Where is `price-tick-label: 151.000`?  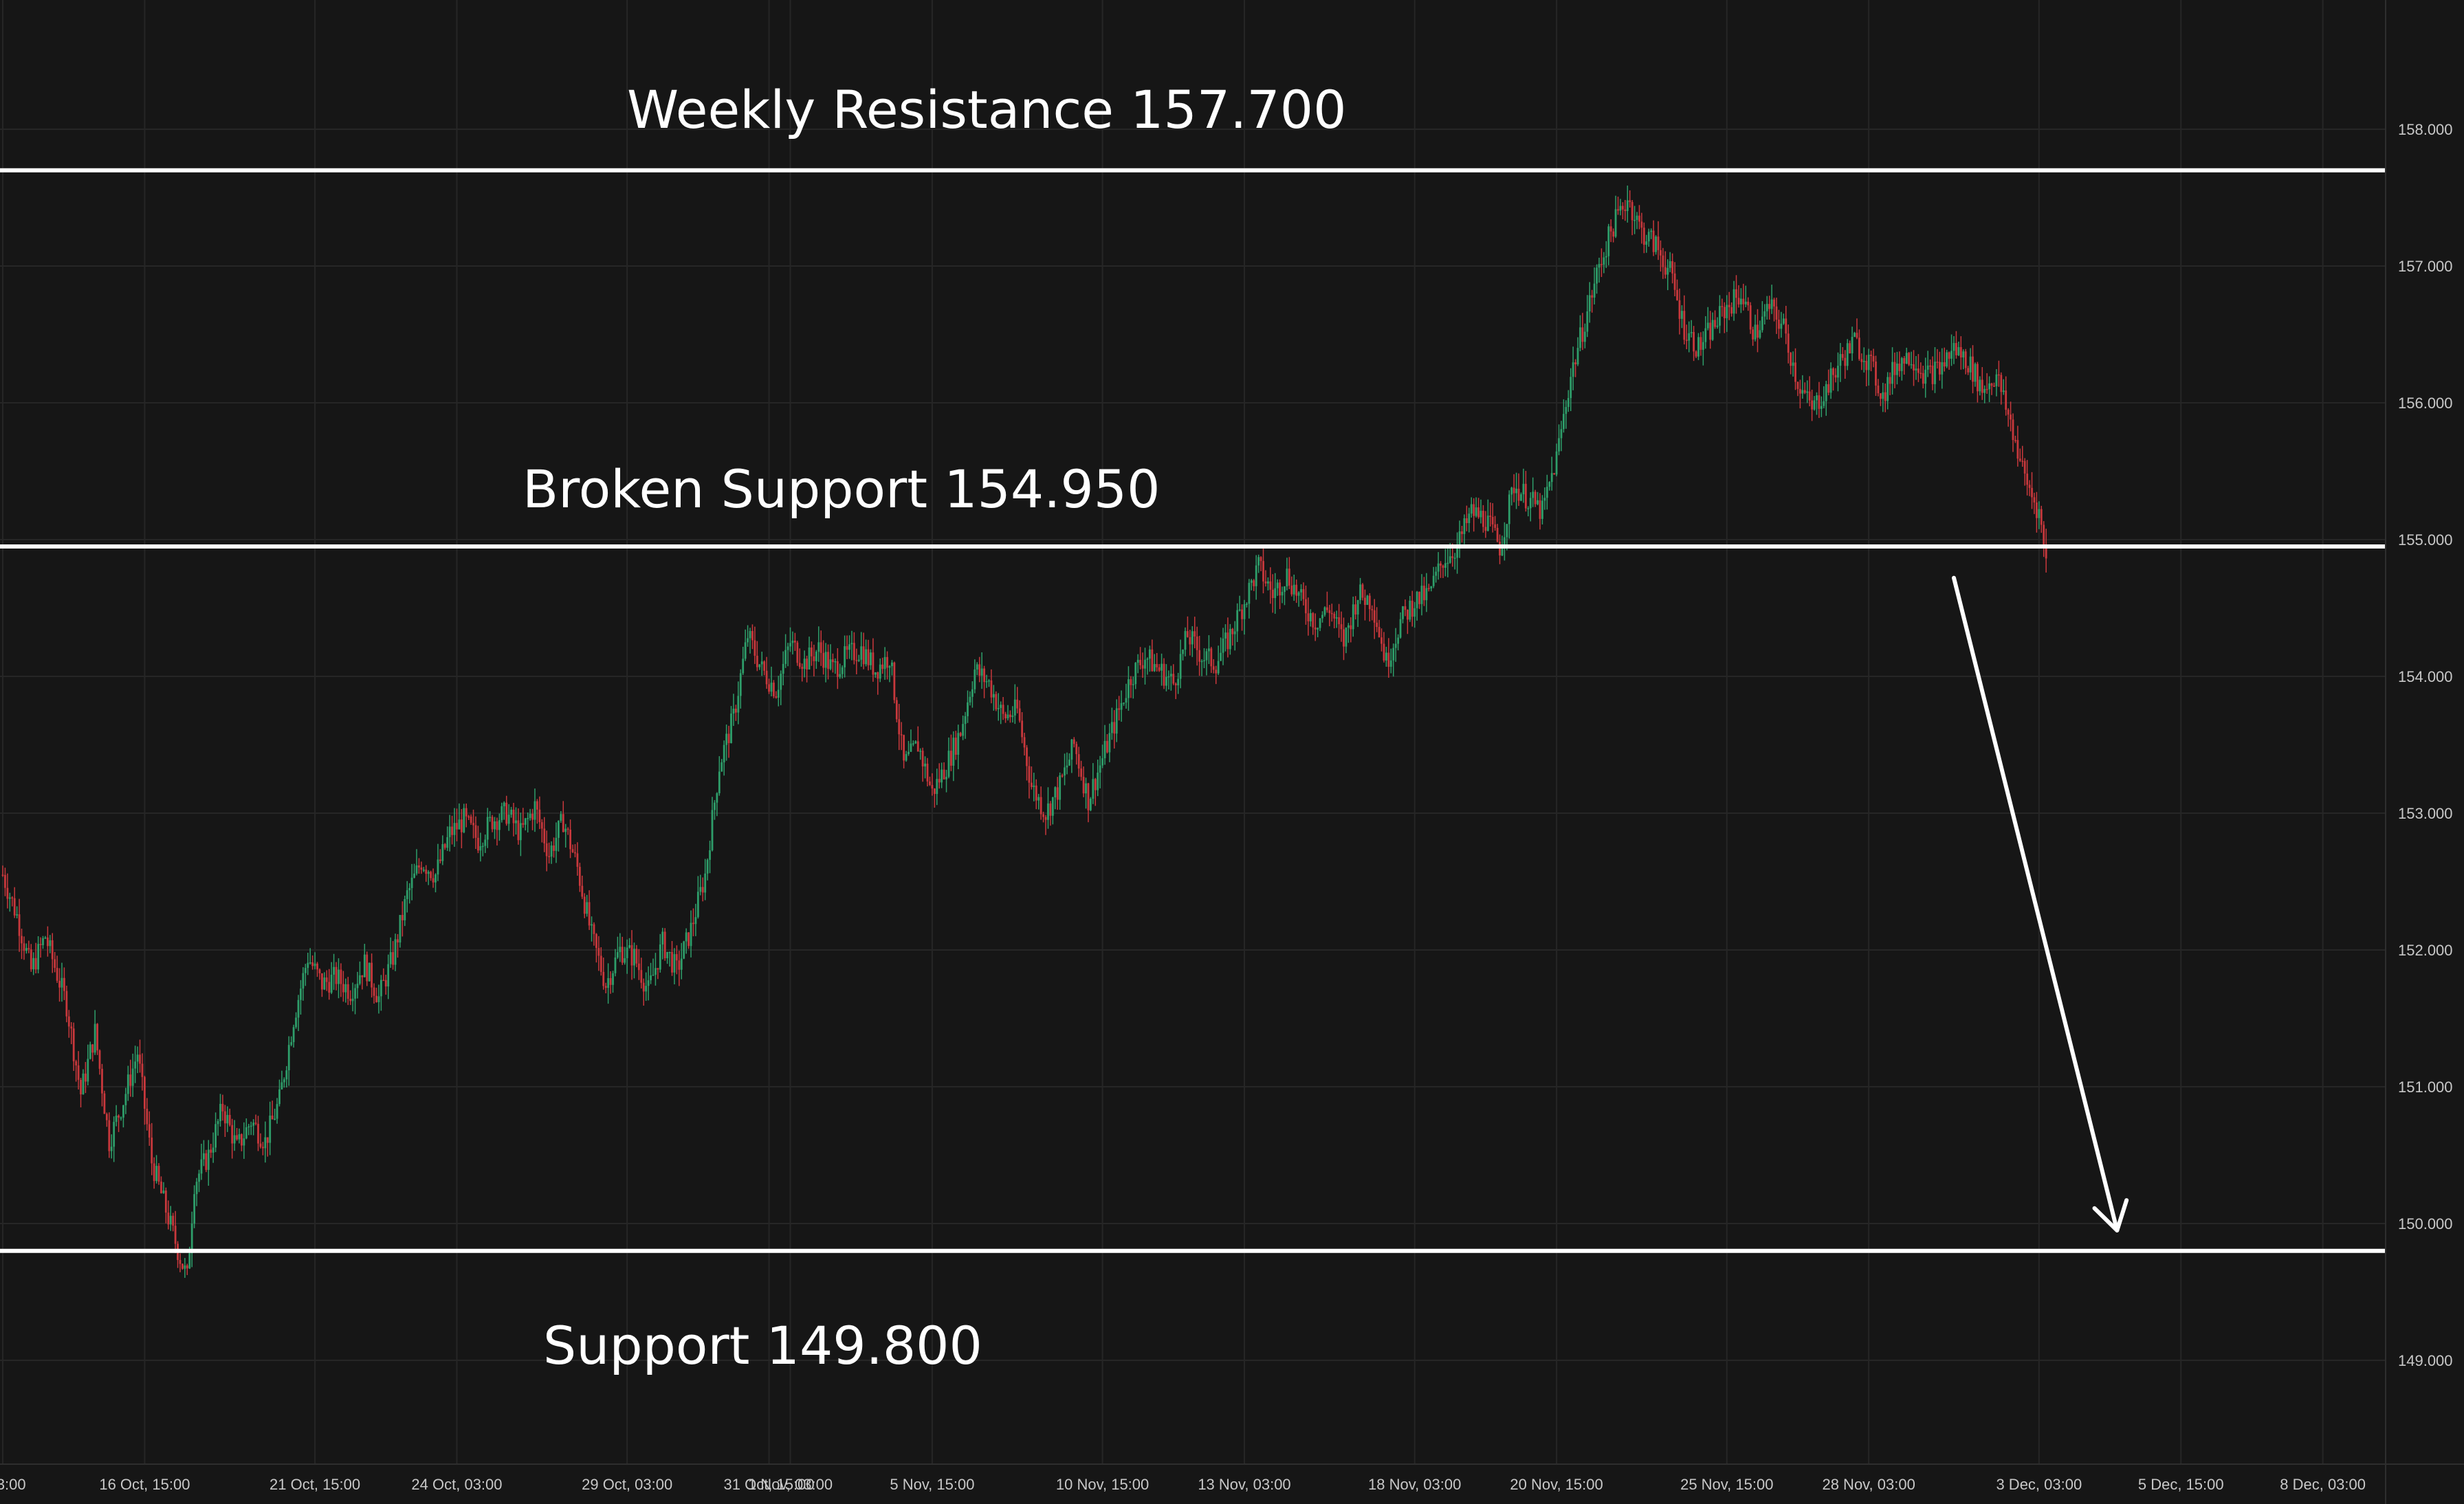
price-tick-label: 151.000 is located at coordinates (2425, 1087).